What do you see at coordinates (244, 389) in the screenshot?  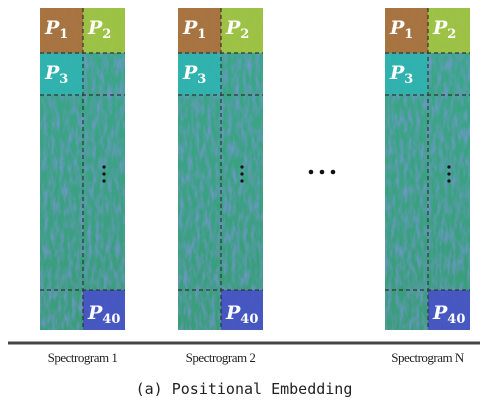 I see `figure-caption: (a) Positional Embedding` at bounding box center [244, 389].